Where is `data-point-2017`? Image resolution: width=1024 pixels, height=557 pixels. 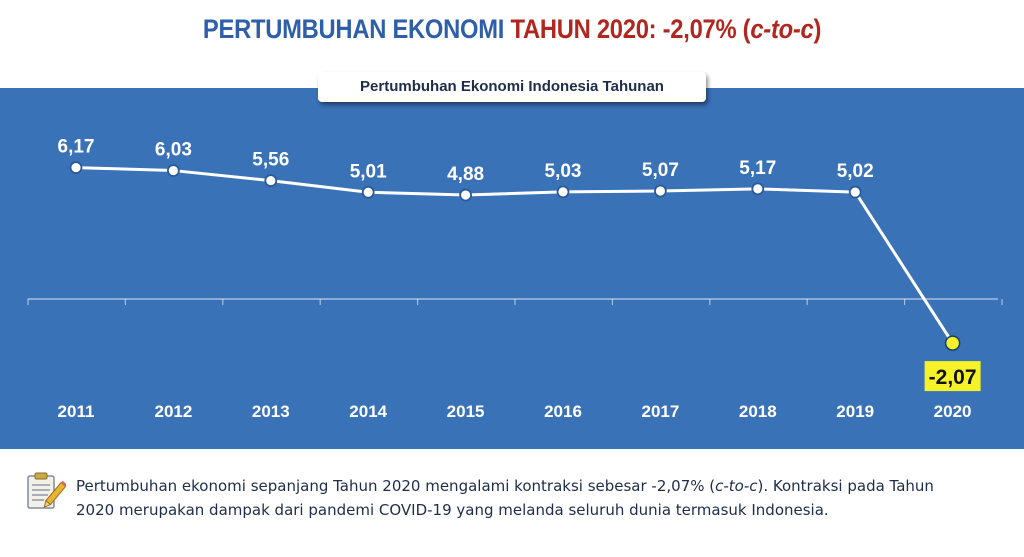 data-point-2017 is located at coordinates (660, 191).